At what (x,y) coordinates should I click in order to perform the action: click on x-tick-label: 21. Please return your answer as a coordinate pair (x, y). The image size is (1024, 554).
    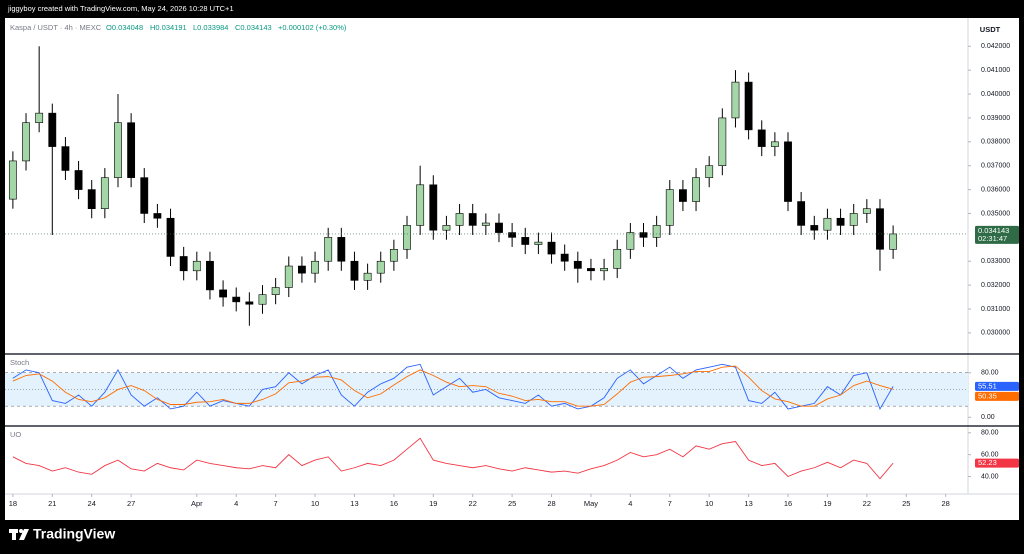
    Looking at the image, I should click on (52, 503).